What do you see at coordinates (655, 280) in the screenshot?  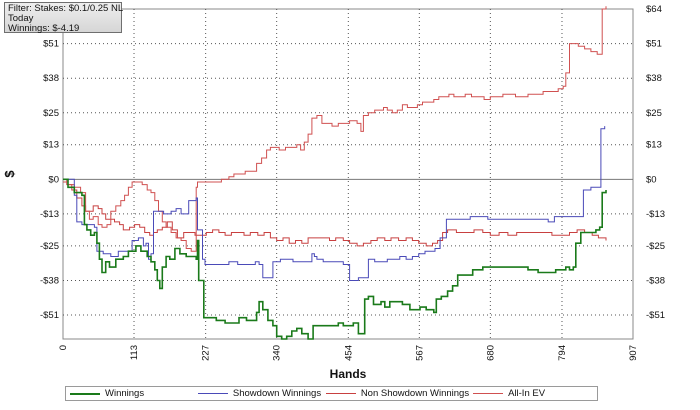 I see `y-tick-label-right: -$38` at bounding box center [655, 280].